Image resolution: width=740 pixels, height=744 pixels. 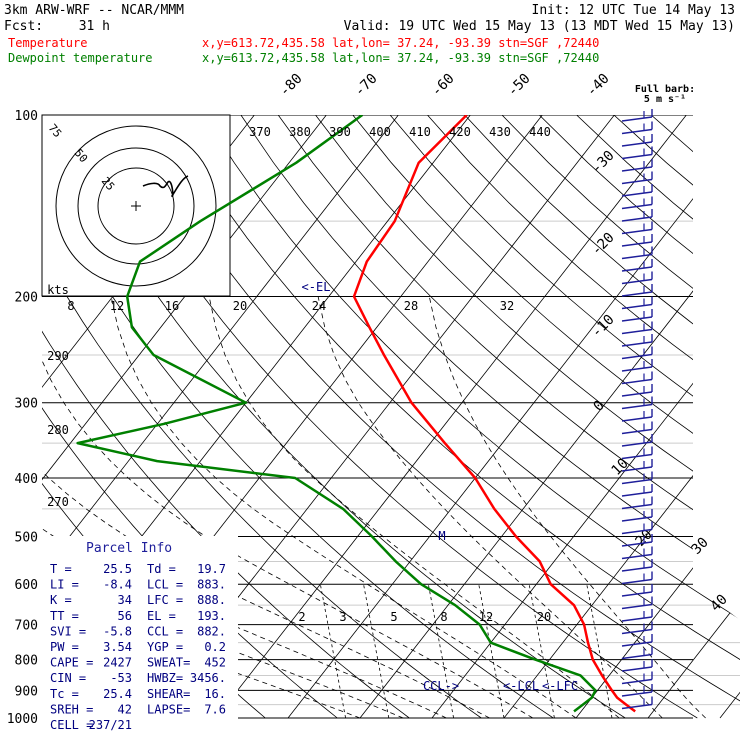 What do you see at coordinates (443, 85) in the screenshot?
I see `isotherm-label: -60` at bounding box center [443, 85].